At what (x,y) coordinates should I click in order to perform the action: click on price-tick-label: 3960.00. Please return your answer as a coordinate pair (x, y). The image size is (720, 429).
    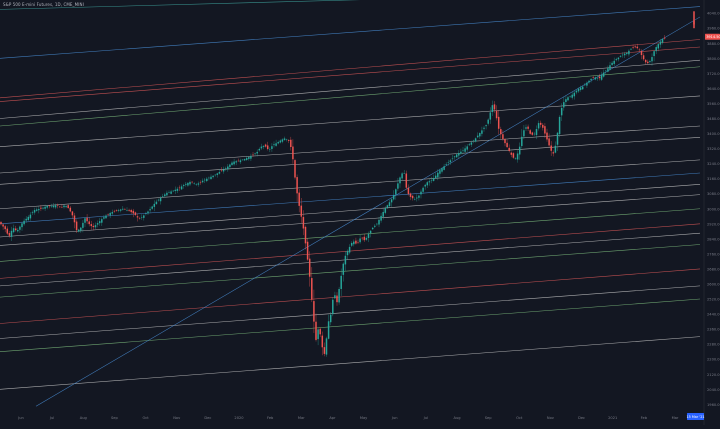
    Looking at the image, I should click on (713, 29).